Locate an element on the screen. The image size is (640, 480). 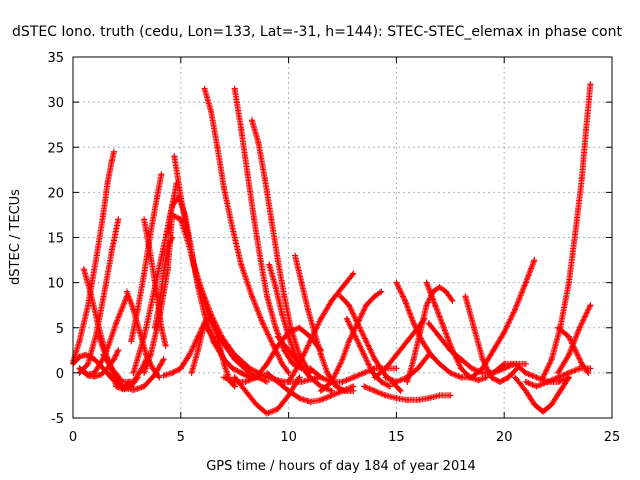
x-tick-label: 5 is located at coordinates (181, 437).